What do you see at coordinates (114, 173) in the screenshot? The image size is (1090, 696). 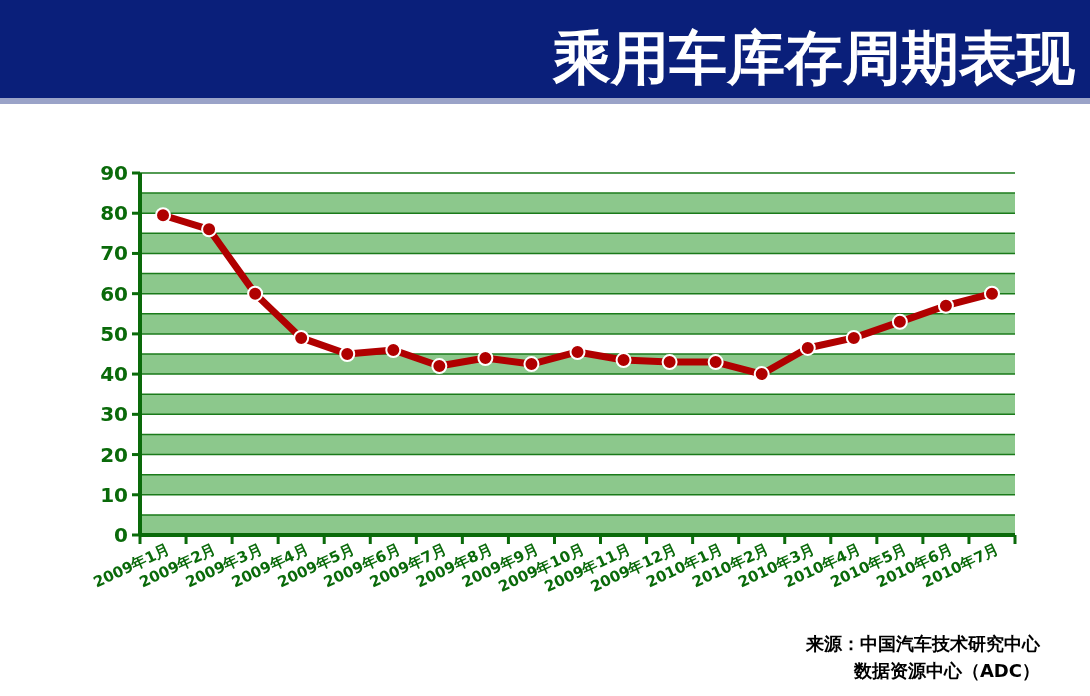 I see `y-tick-label: 90` at bounding box center [114, 173].